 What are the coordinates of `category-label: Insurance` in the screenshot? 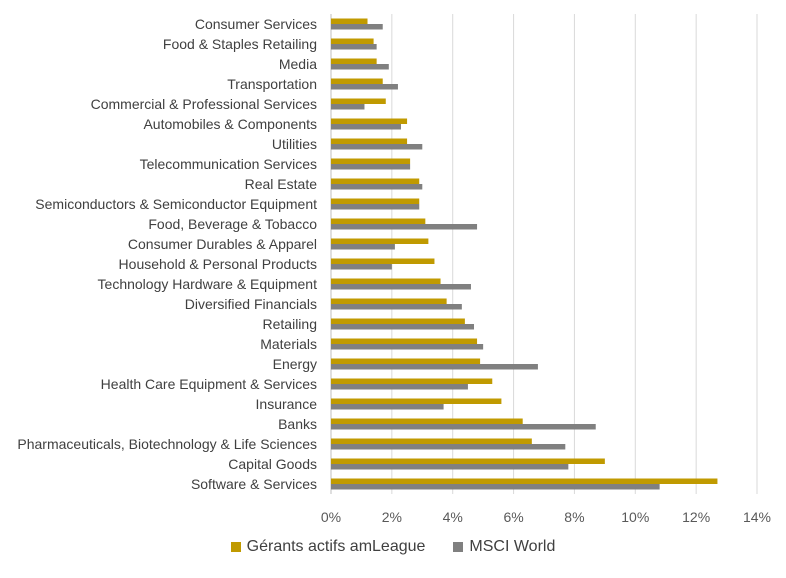 It's located at (287, 404).